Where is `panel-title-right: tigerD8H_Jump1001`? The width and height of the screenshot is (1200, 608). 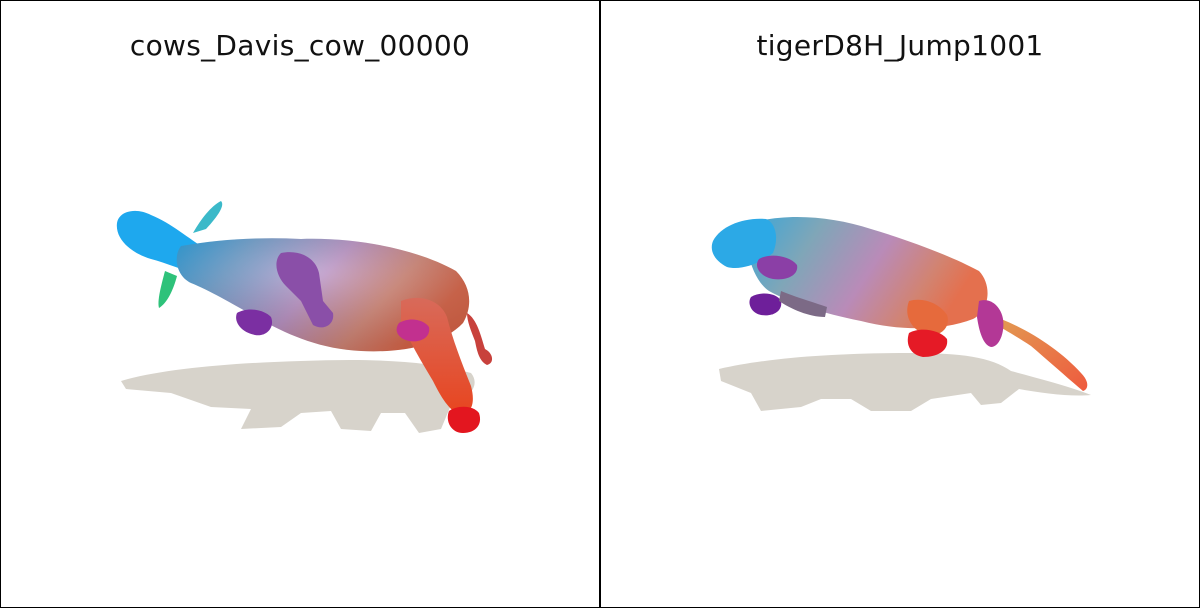 panel-title-right: tigerD8H_Jump1001 is located at coordinates (900, 45).